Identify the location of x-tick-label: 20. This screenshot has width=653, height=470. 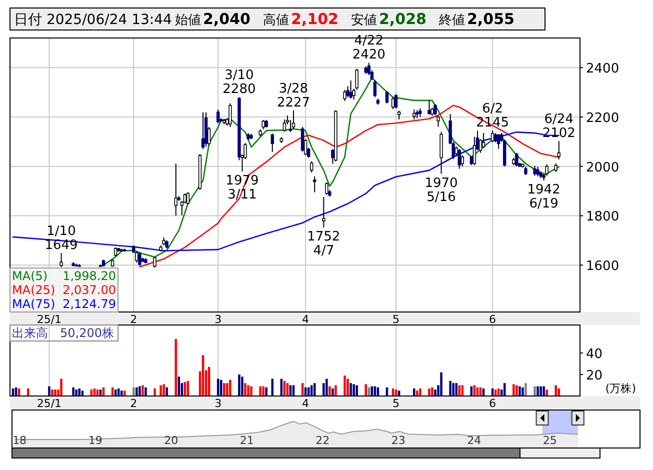
(171, 440).